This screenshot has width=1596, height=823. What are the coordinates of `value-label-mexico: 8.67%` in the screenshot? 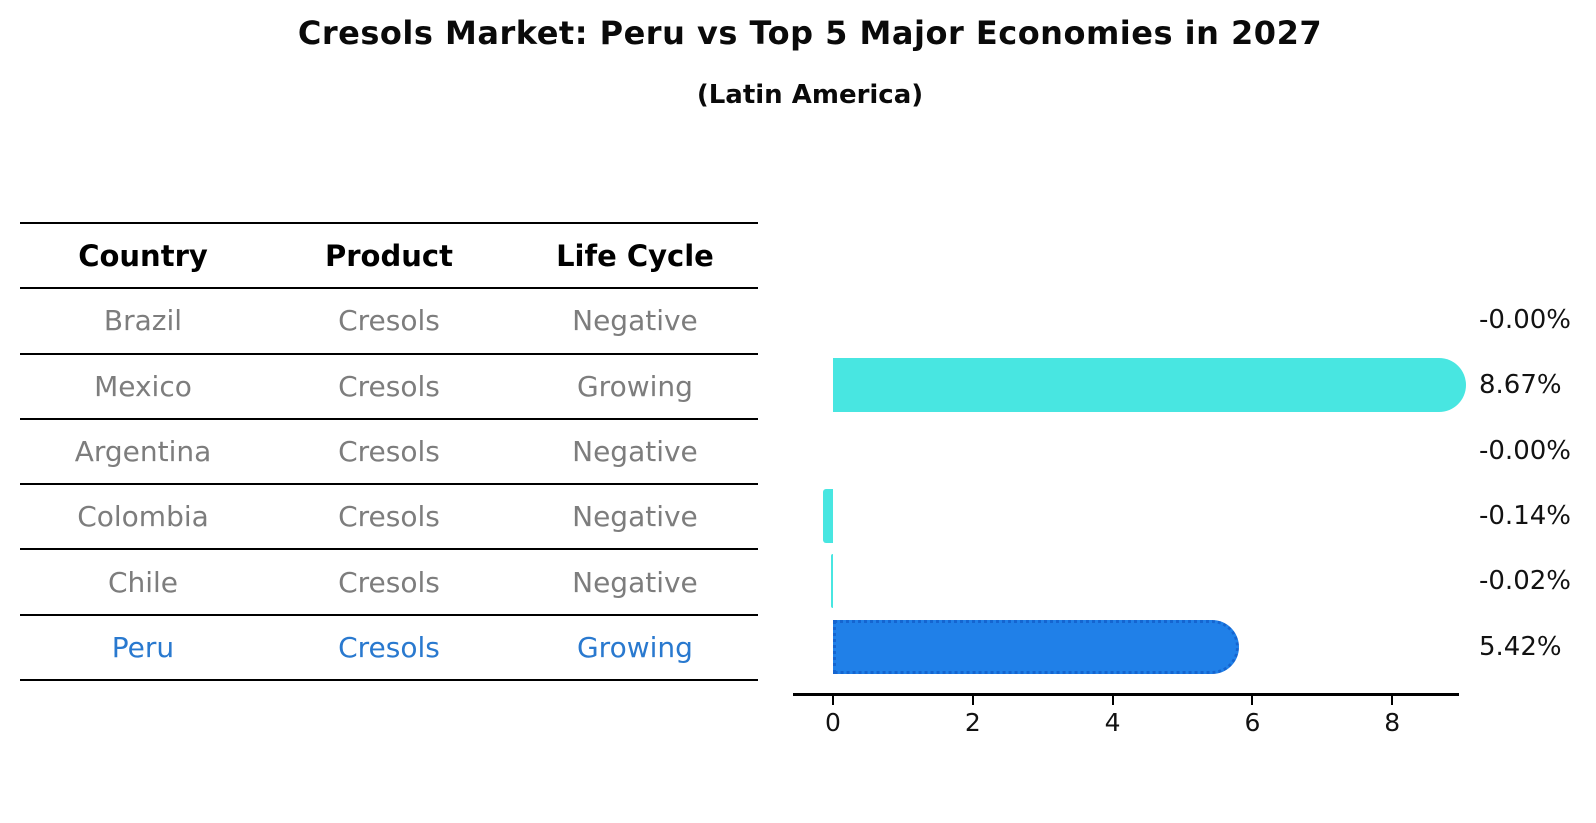 It's located at (1520, 385).